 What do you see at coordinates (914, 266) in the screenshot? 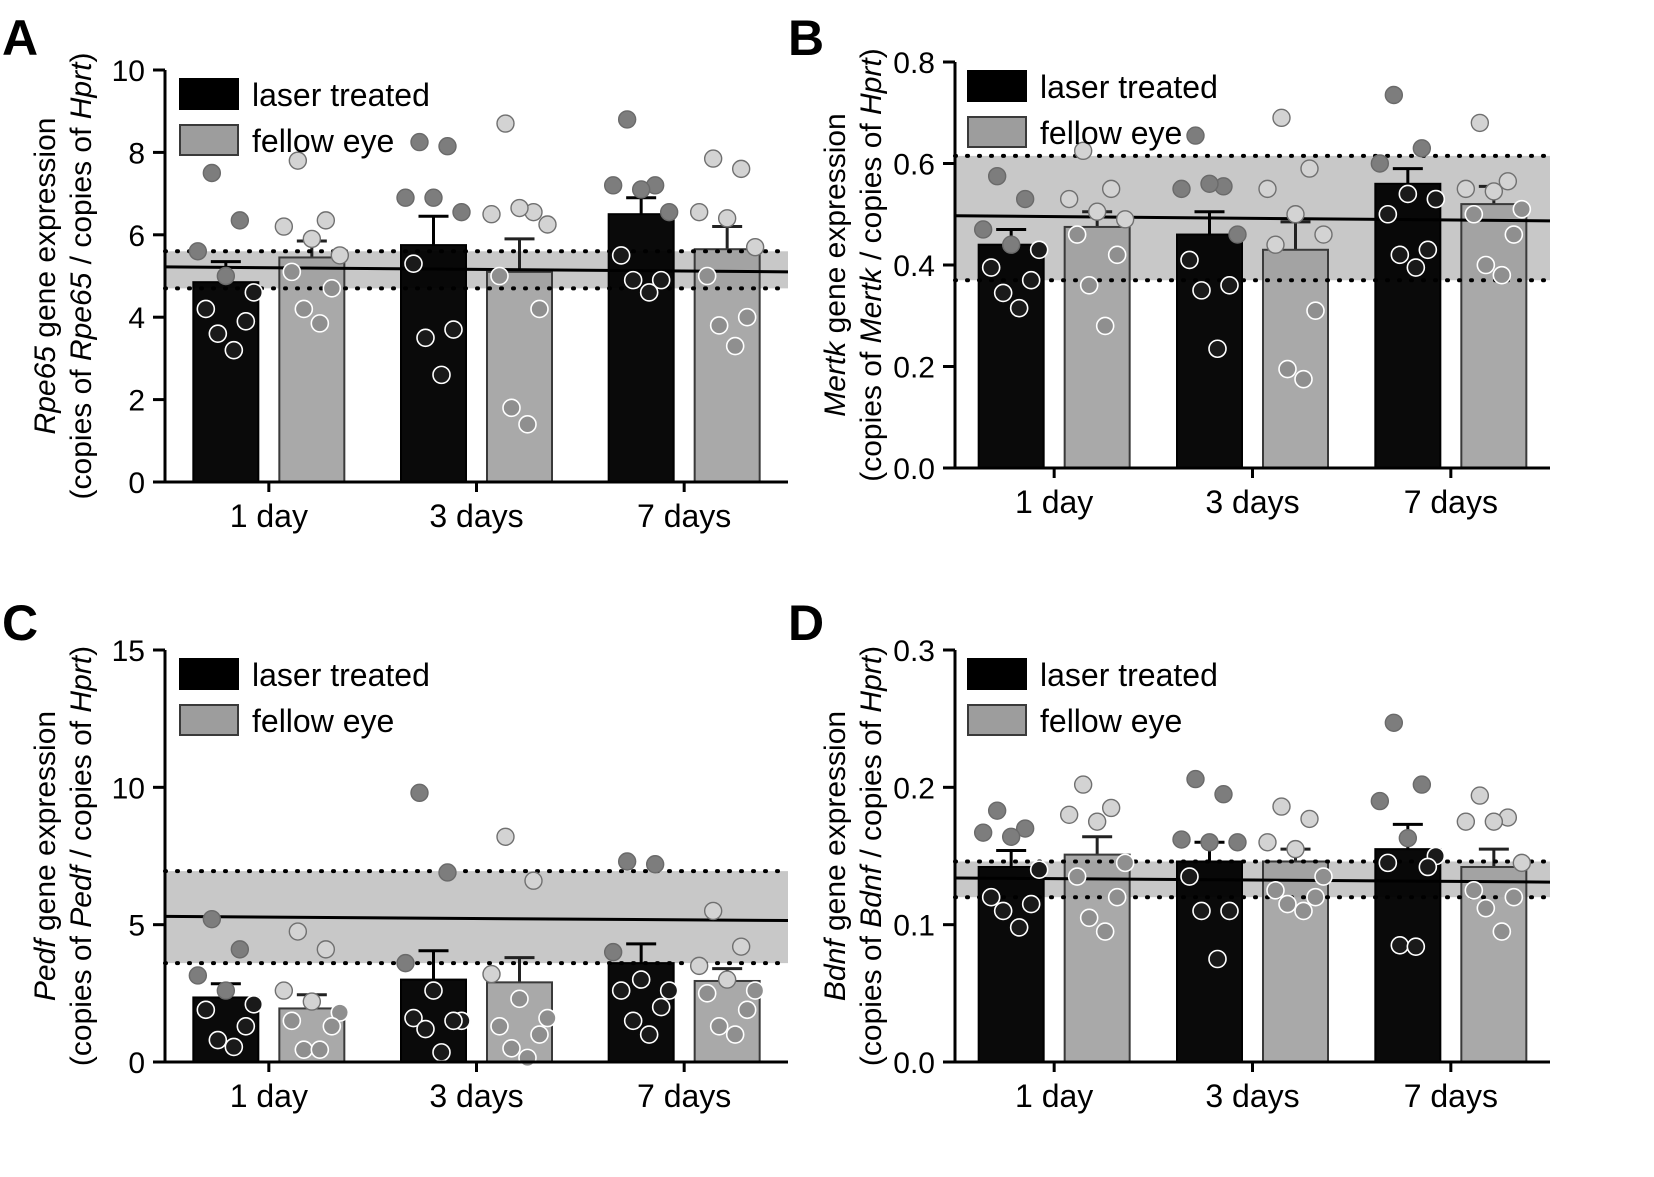
I see `y-tick-label: 0.4` at bounding box center [914, 266].